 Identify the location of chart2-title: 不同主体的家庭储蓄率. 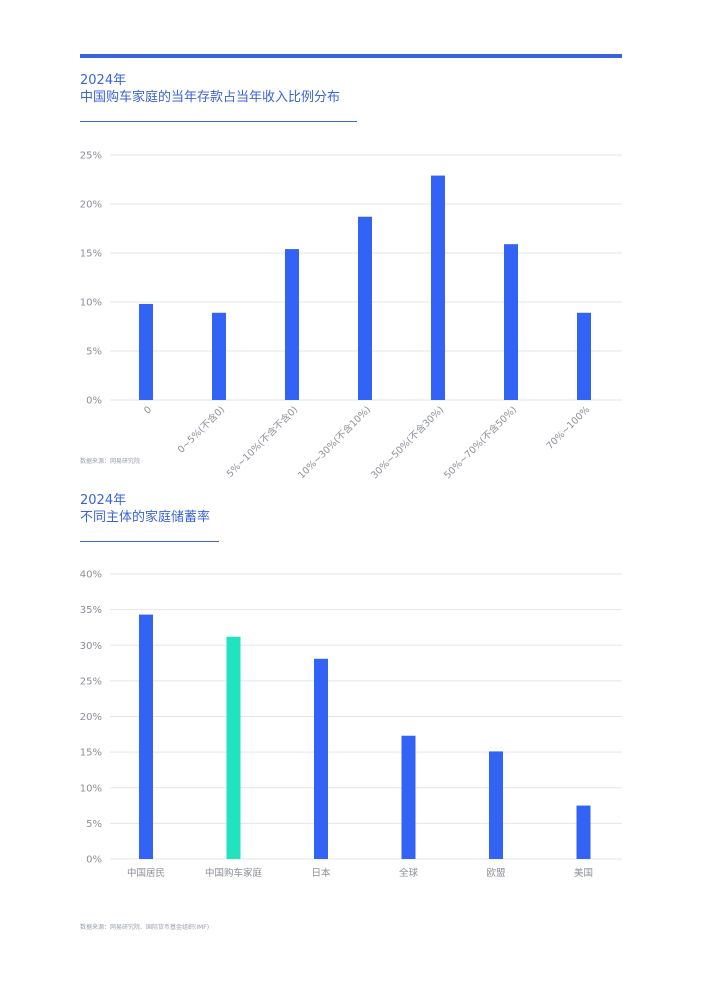
(145, 517).